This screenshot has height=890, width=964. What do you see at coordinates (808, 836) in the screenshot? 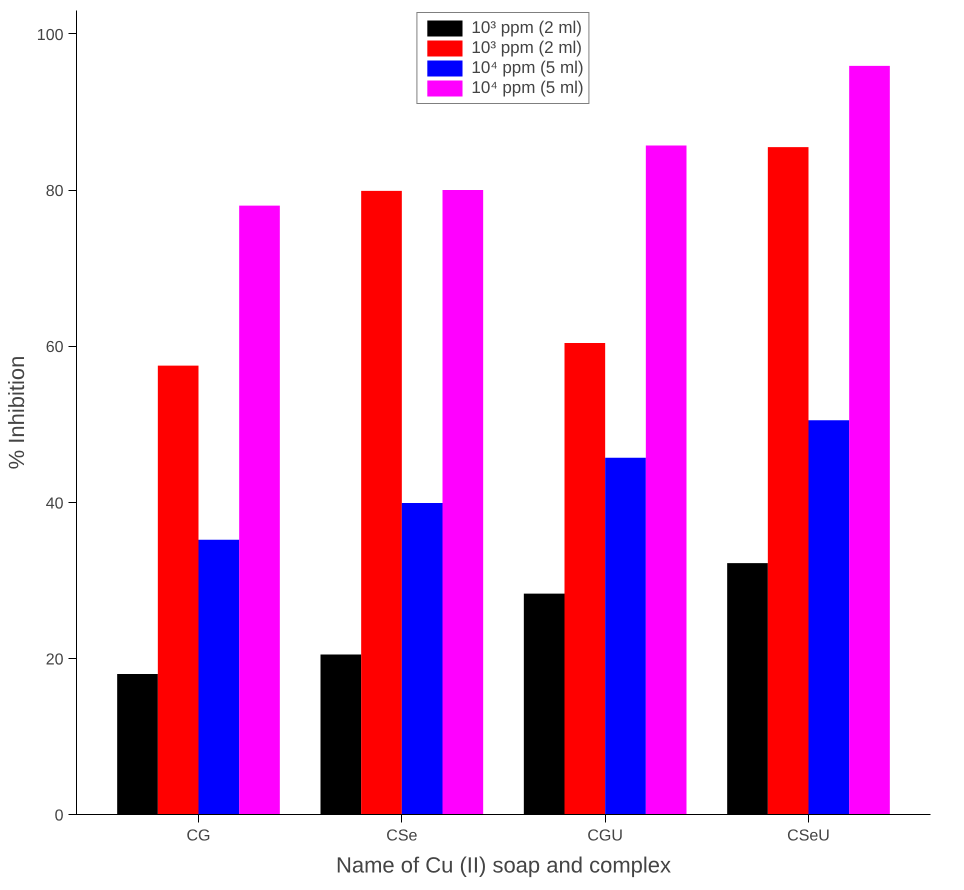
I see `x-tick-label: CSeU` at bounding box center [808, 836].